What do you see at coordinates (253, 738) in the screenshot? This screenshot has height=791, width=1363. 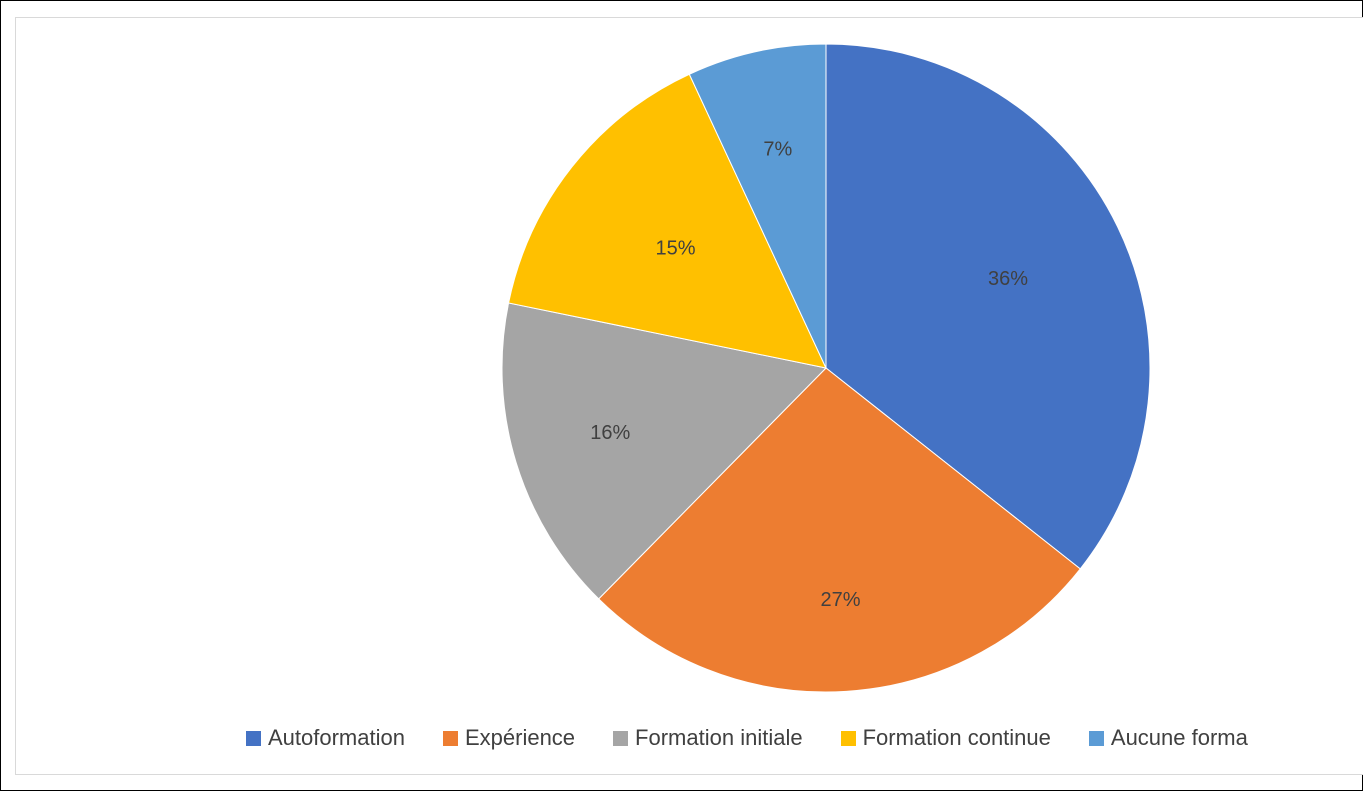 I see `legend-swatch-autoformation` at bounding box center [253, 738].